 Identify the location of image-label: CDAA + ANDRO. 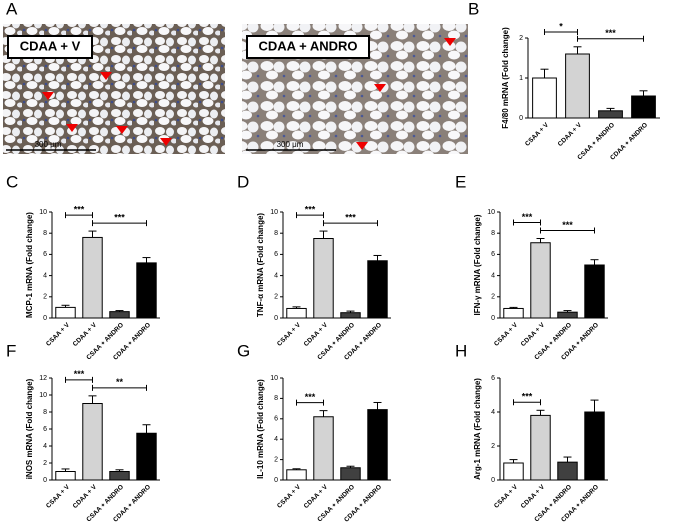
(307, 45).